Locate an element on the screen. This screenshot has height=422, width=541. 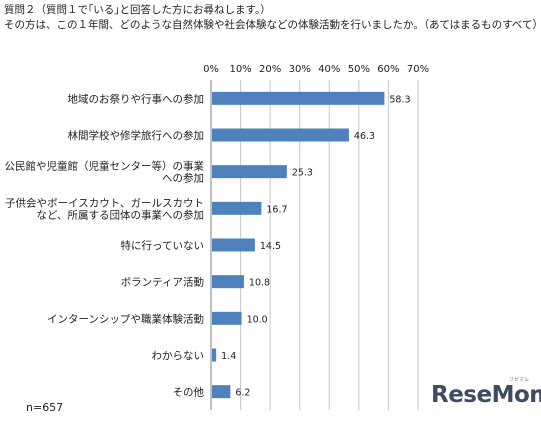
data-label: 6.2 is located at coordinates (242, 393).